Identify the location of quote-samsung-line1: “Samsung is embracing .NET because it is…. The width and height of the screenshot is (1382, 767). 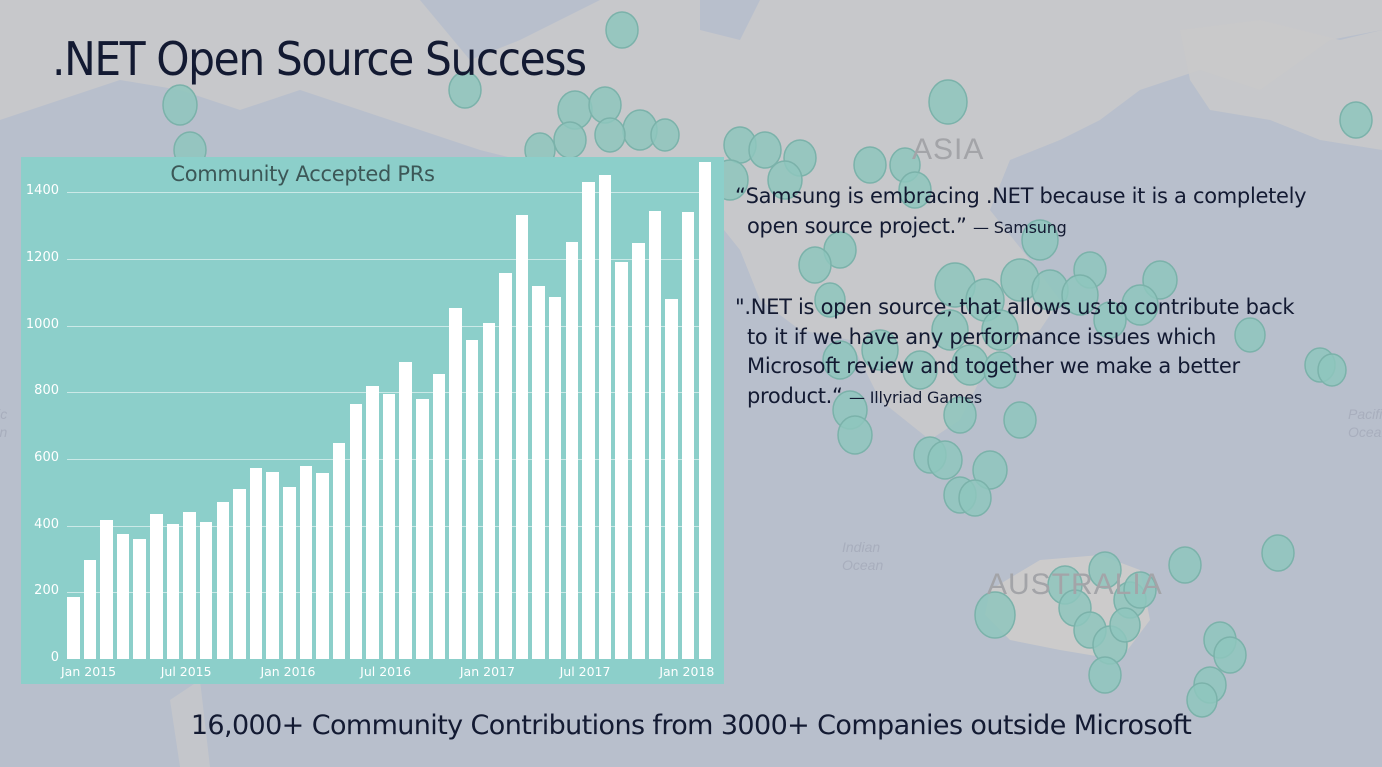
(1021, 196).